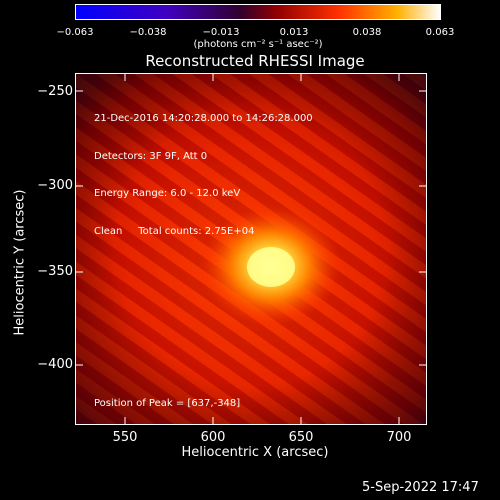 The height and width of the screenshot is (500, 500). What do you see at coordinates (258, 44) in the screenshot?
I see `colorbar-units: (photons cm⁻² s⁻¹ asec⁻²)` at bounding box center [258, 44].